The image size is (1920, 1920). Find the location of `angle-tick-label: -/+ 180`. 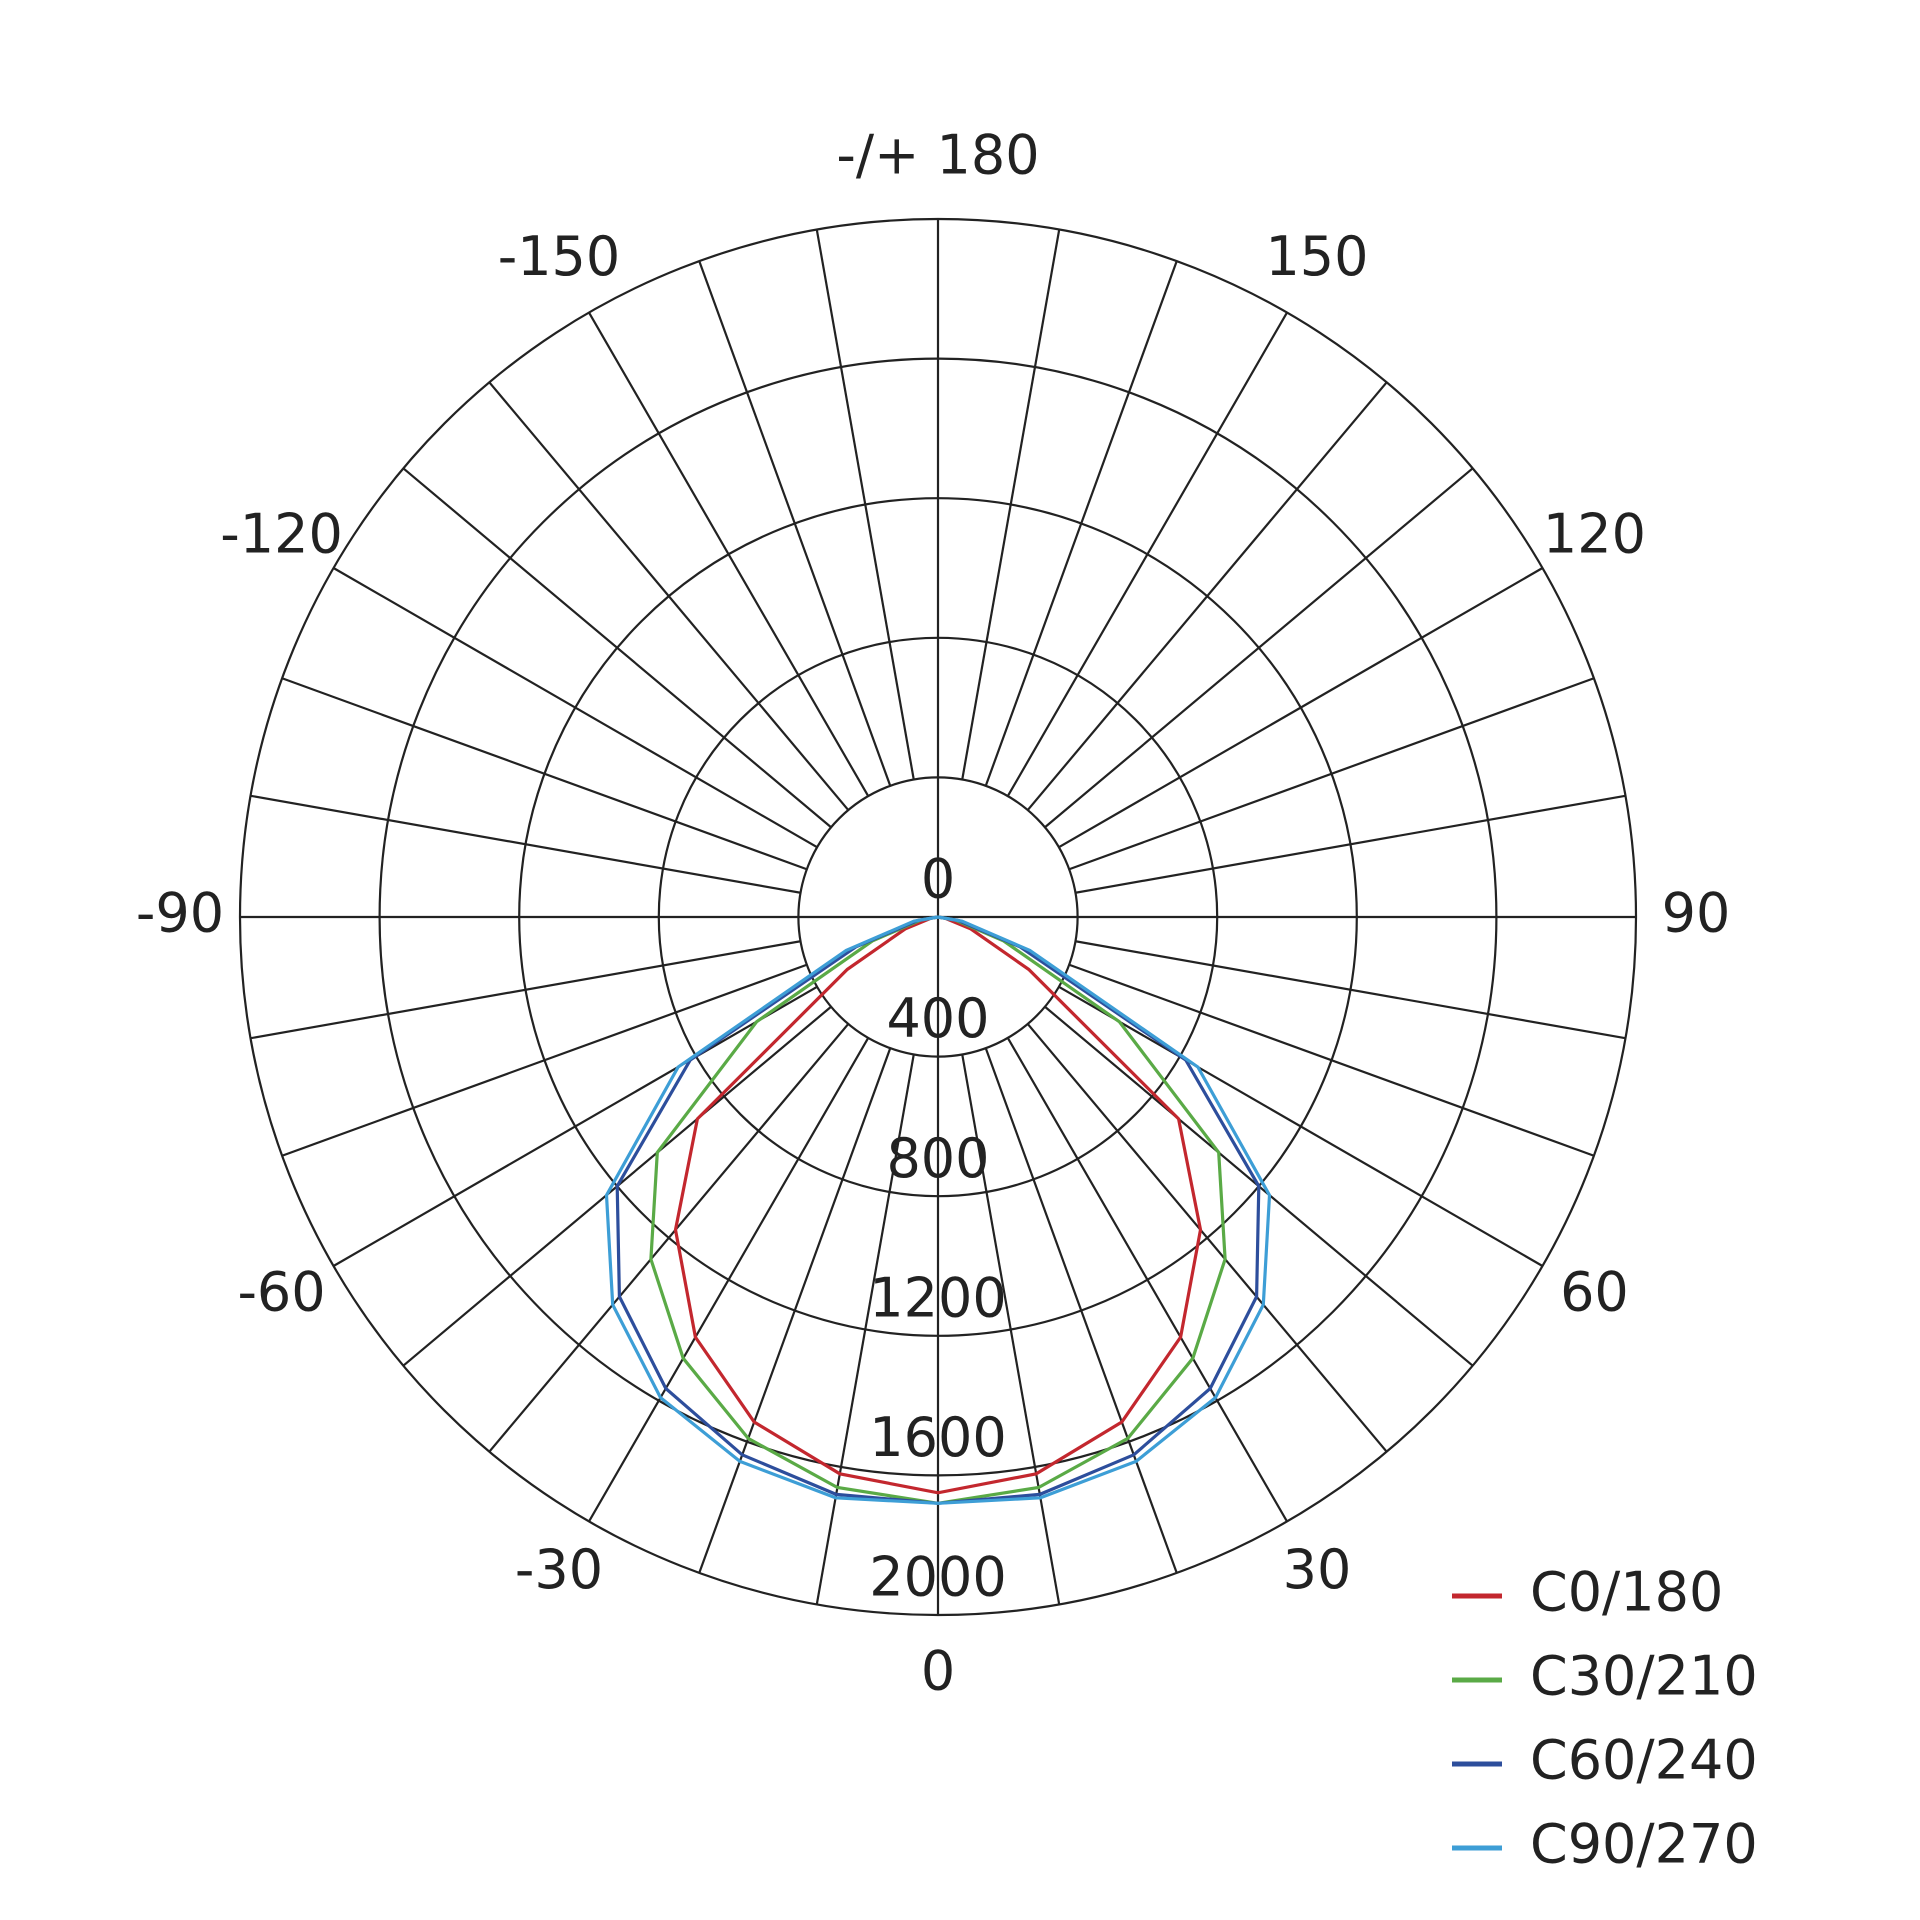

angle-tick-label: -/+ 180 is located at coordinates (937, 155).